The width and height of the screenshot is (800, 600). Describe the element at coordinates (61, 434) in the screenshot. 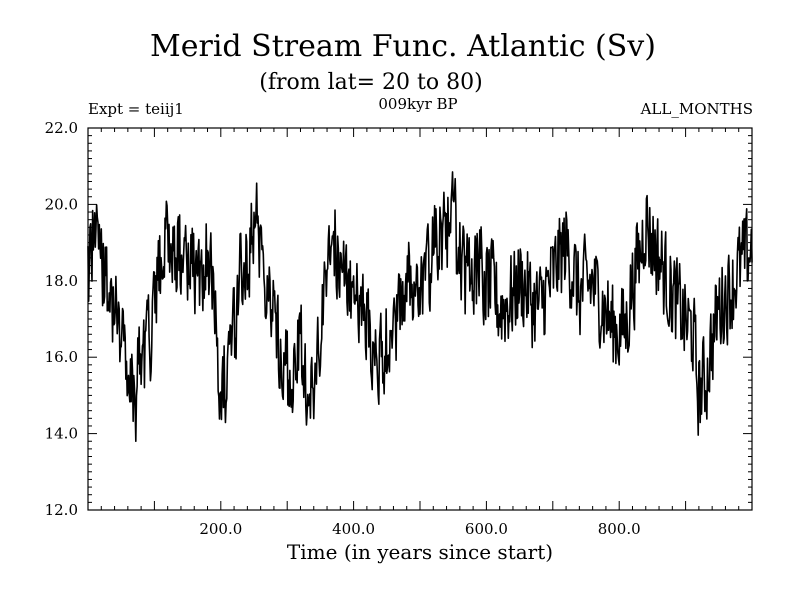

I see `y-tick-label: 14.0` at that location.